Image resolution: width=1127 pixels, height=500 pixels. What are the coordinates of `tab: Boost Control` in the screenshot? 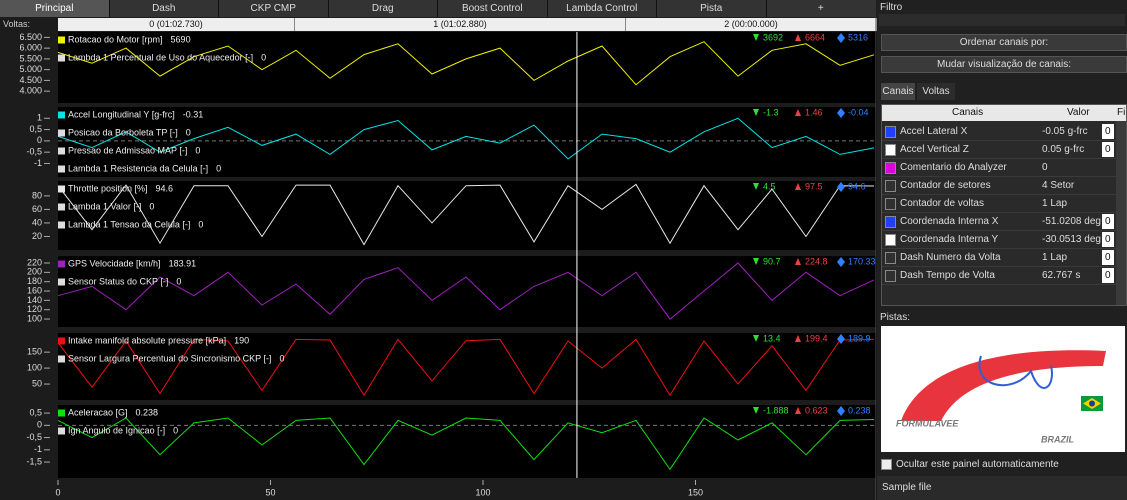 It's located at (493, 8).